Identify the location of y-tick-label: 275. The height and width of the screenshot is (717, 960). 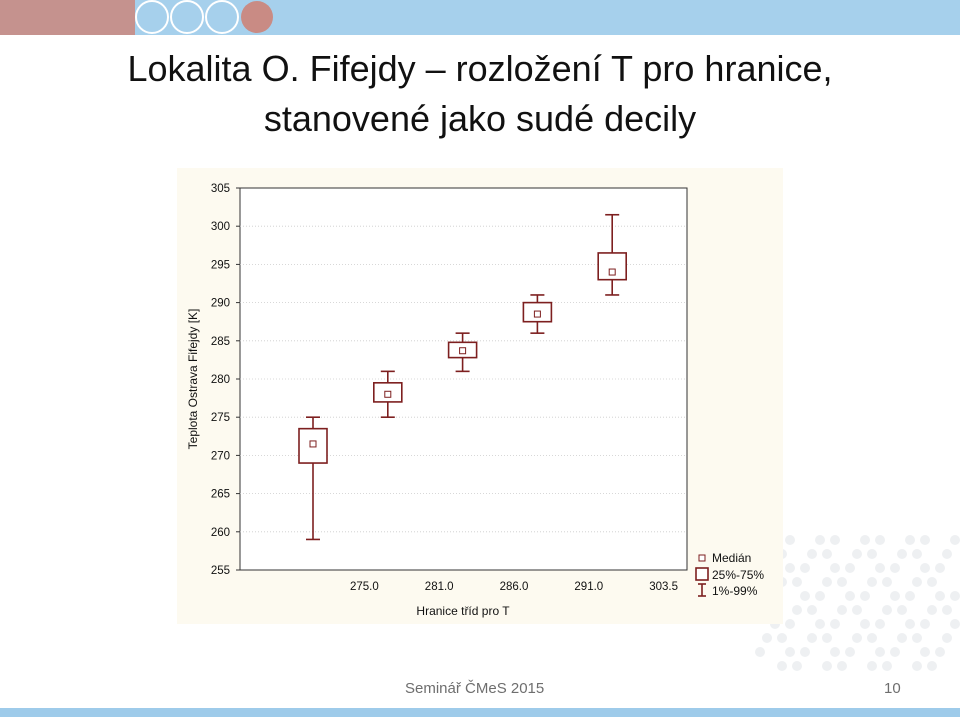
(220, 418).